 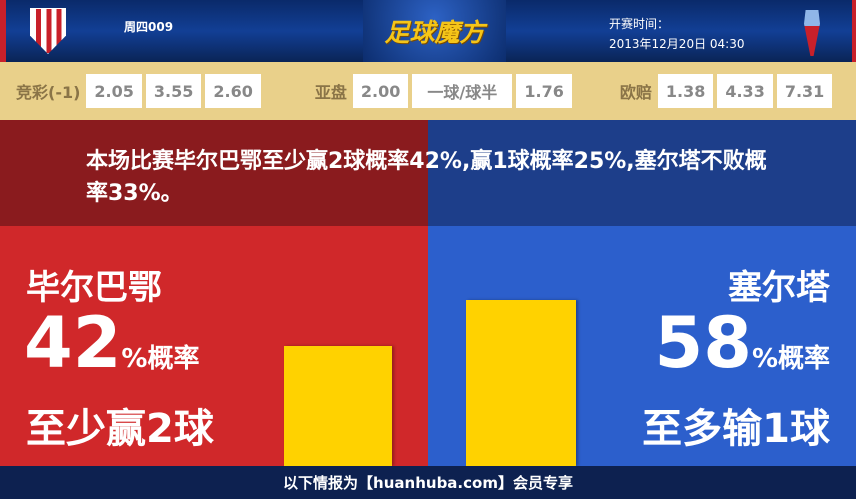 What do you see at coordinates (428, 482) in the screenshot?
I see `member-footer: 以下情报为【huanhuba.com】会员专享` at bounding box center [428, 482].